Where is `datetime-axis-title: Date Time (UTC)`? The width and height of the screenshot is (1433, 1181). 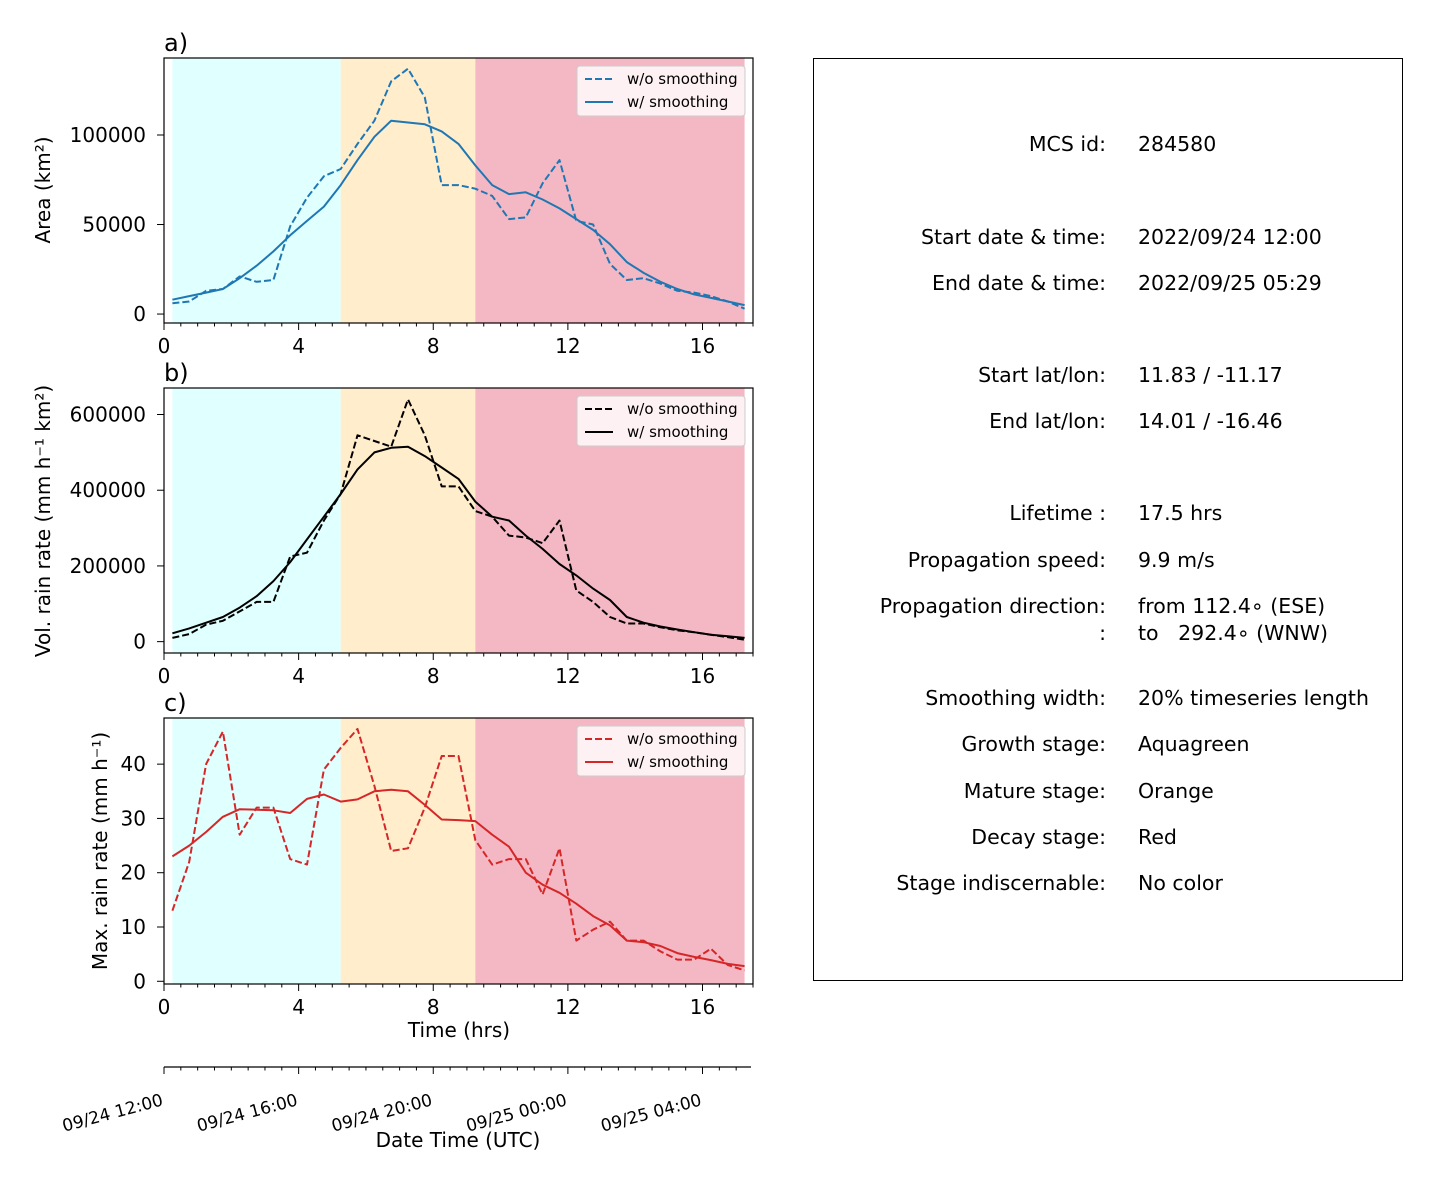
datetime-axis-title: Date Time (UTC) is located at coordinates (458, 1140).